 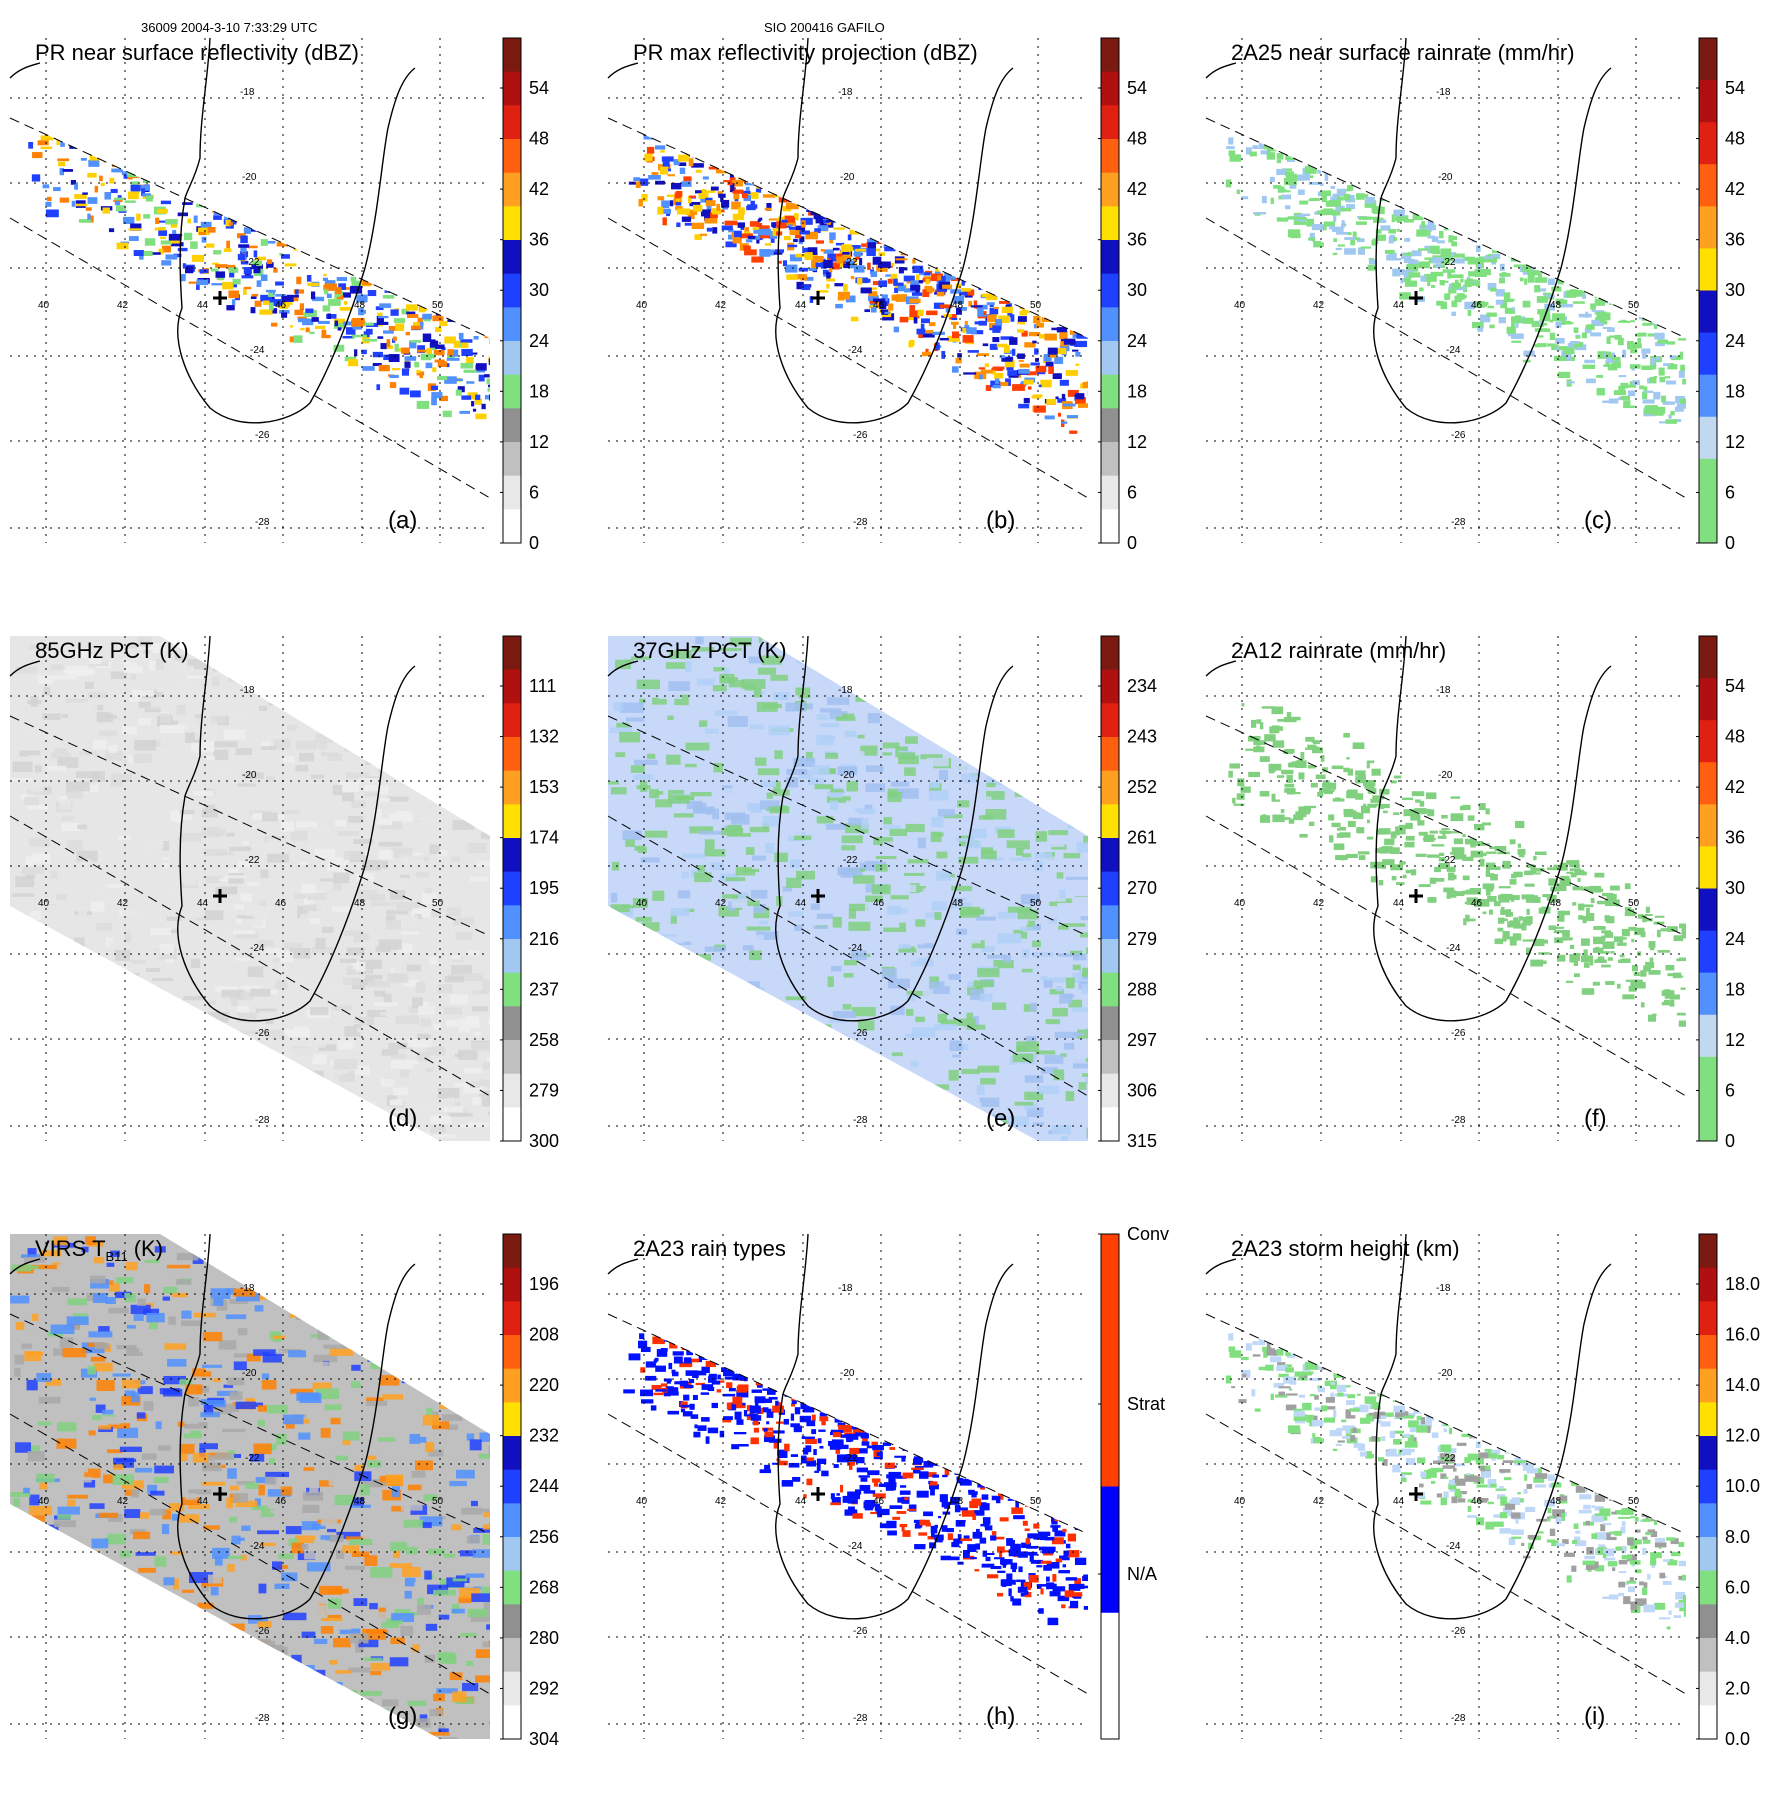 I want to click on panel-a-grid, so click(x=250, y=290).